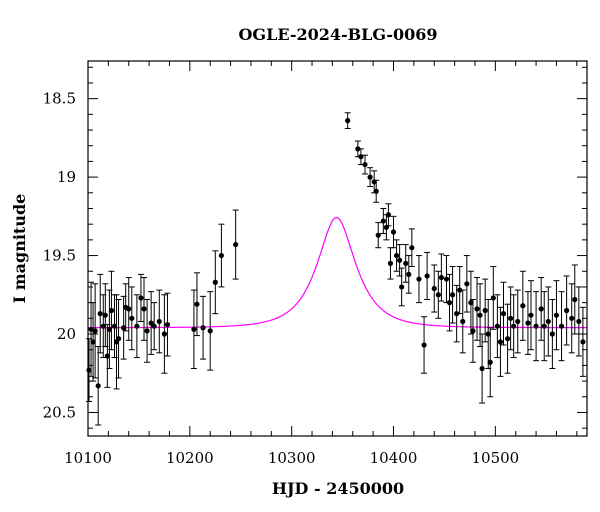 Image resolution: width=600 pixels, height=512 pixels. What do you see at coordinates (337, 34) in the screenshot?
I see `chart-title: OGLE-2024-BLG-0069` at bounding box center [337, 34].